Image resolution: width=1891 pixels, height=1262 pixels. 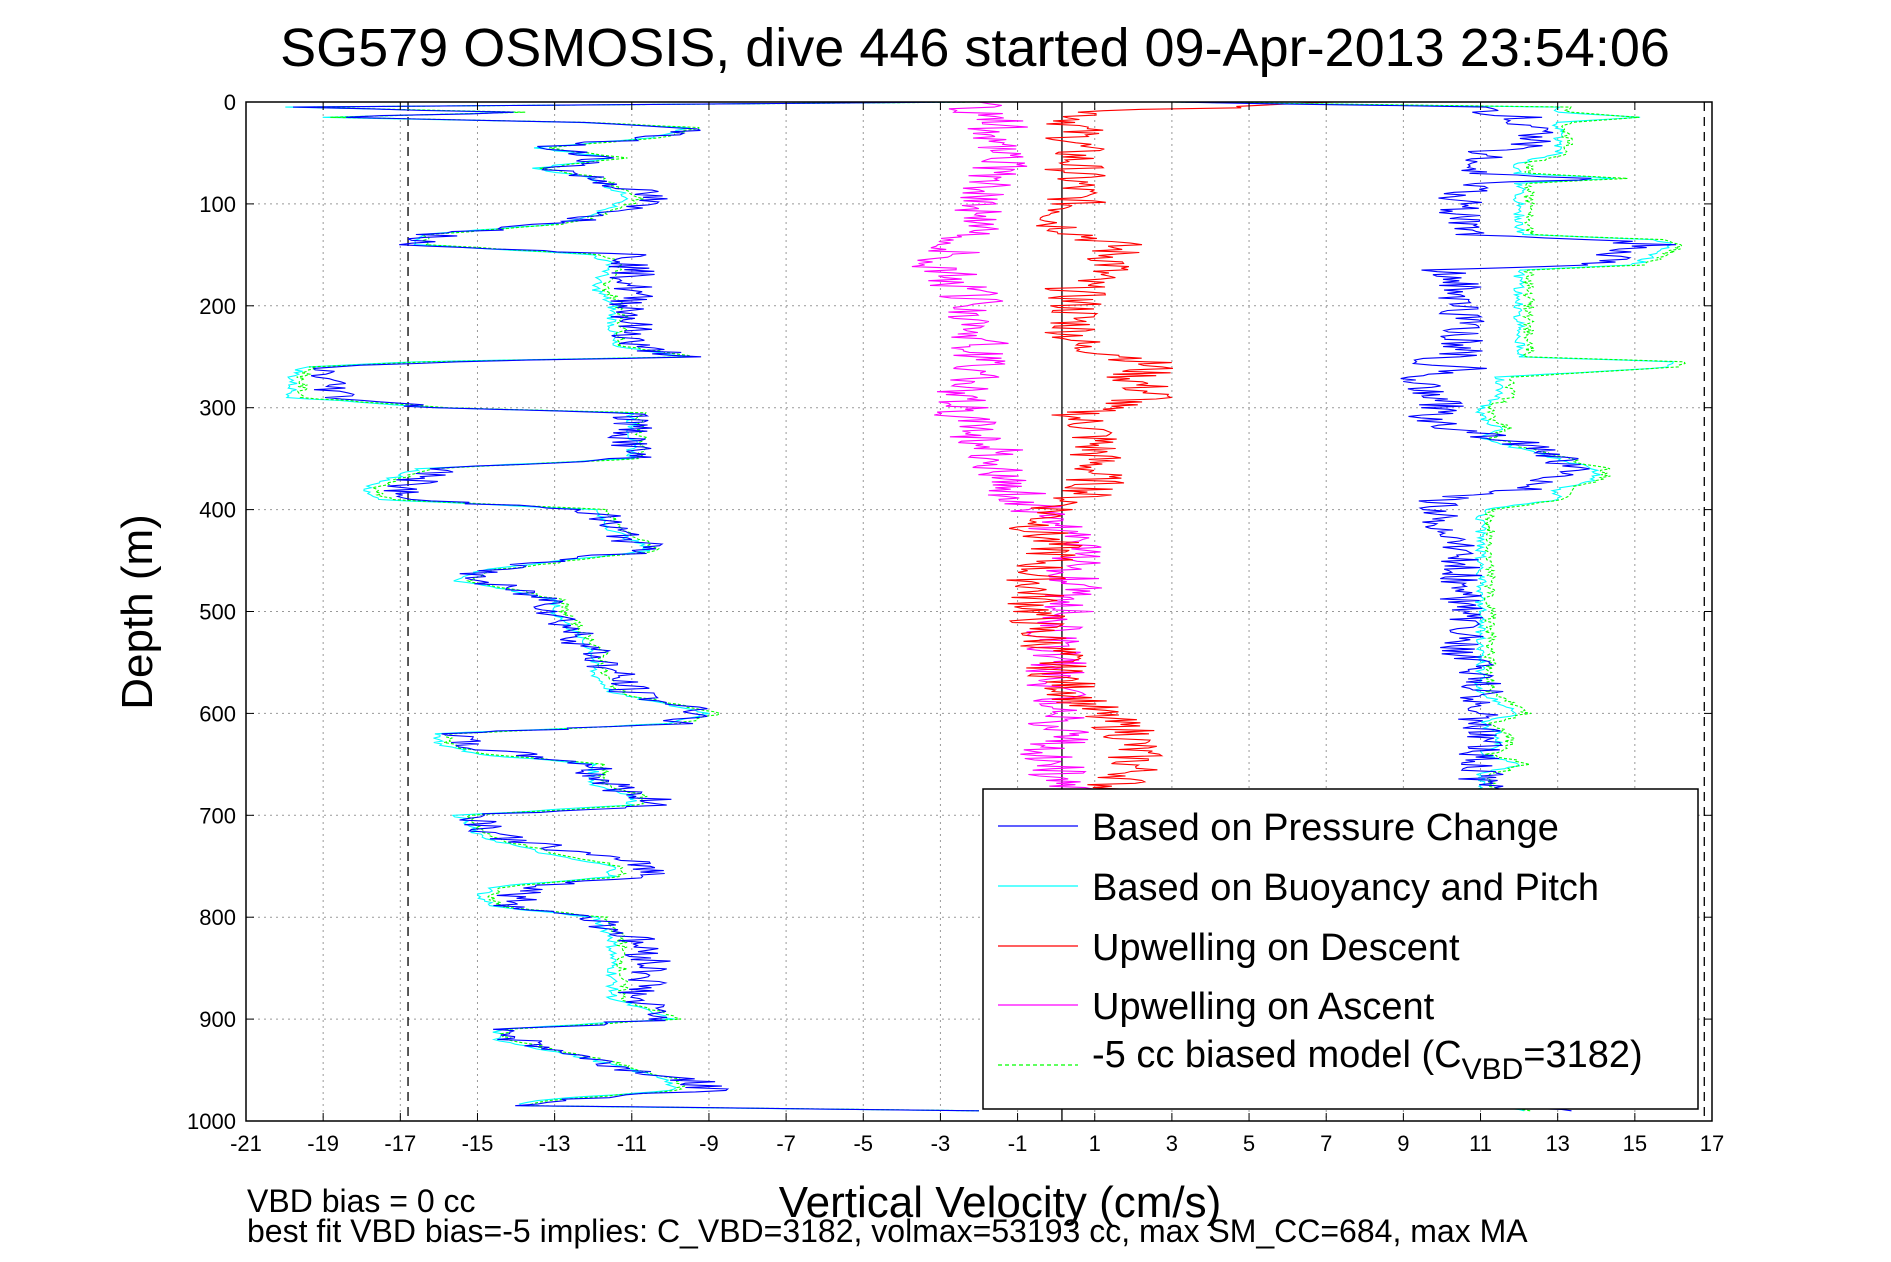 What do you see at coordinates (1263, 1007) in the screenshot?
I see `legend-label-upwelling-ascent: Upwelling on Ascent` at bounding box center [1263, 1007].